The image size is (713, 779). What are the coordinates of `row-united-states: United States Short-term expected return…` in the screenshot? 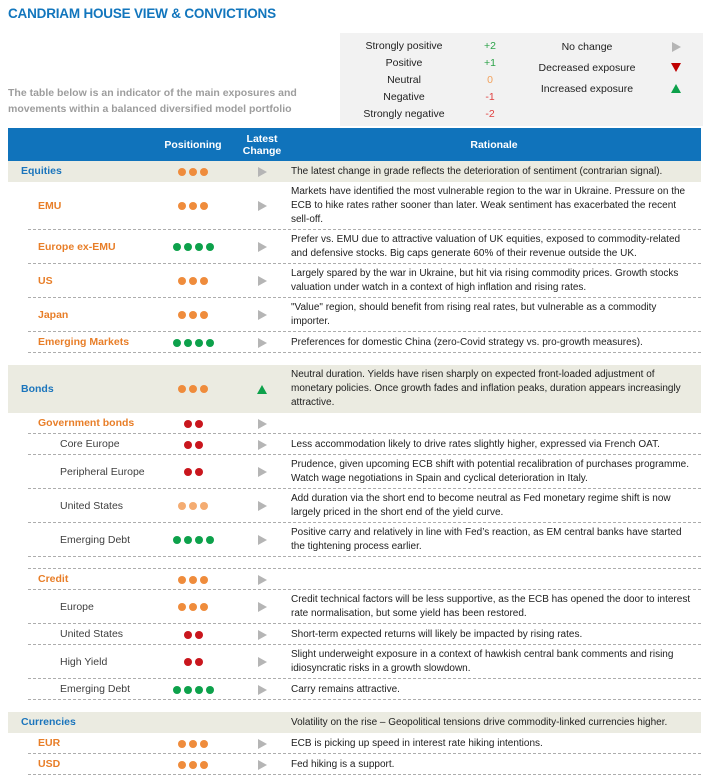 It's located at (354, 634).